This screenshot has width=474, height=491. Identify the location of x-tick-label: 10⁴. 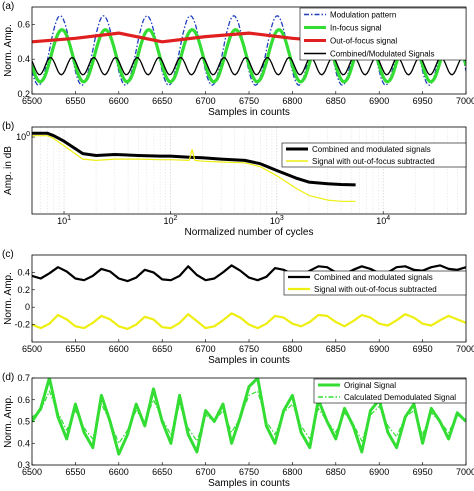
(383, 220).